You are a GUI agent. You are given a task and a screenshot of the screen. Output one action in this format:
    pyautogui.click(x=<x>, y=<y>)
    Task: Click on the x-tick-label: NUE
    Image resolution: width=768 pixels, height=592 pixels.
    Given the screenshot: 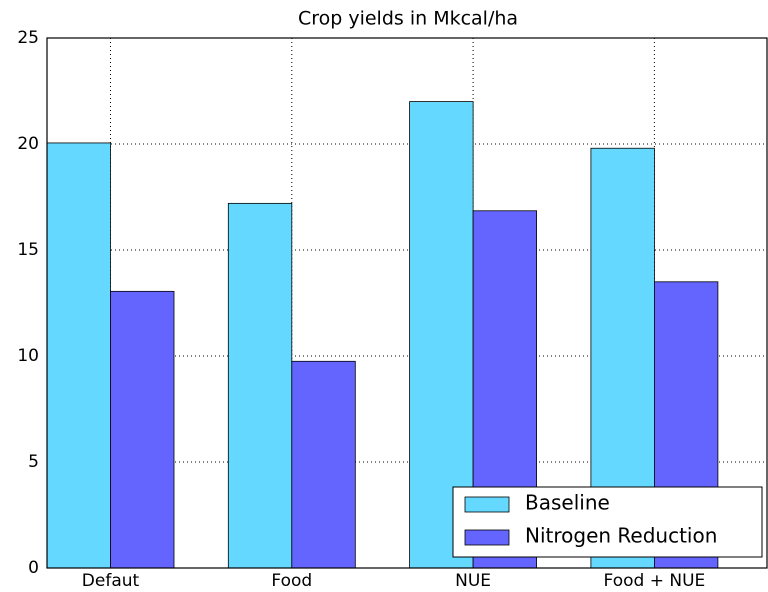 What is the action you would take?
    pyautogui.click(x=473, y=581)
    